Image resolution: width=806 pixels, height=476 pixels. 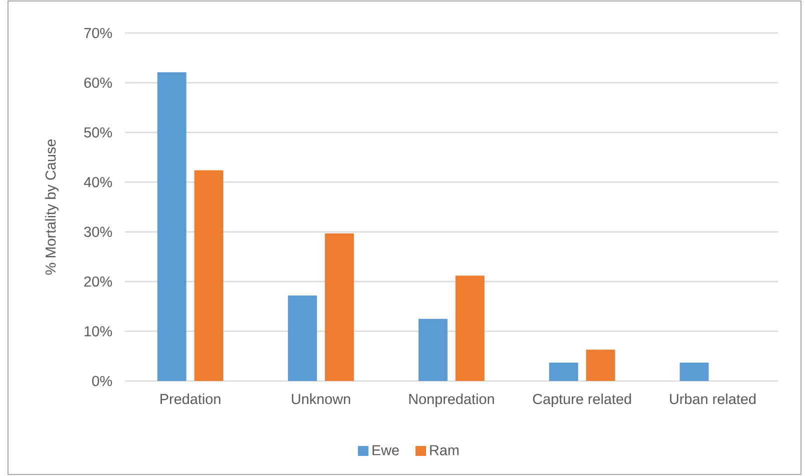 What do you see at coordinates (52, 207) in the screenshot?
I see `y-axis-title: % Mortality by Cause` at bounding box center [52, 207].